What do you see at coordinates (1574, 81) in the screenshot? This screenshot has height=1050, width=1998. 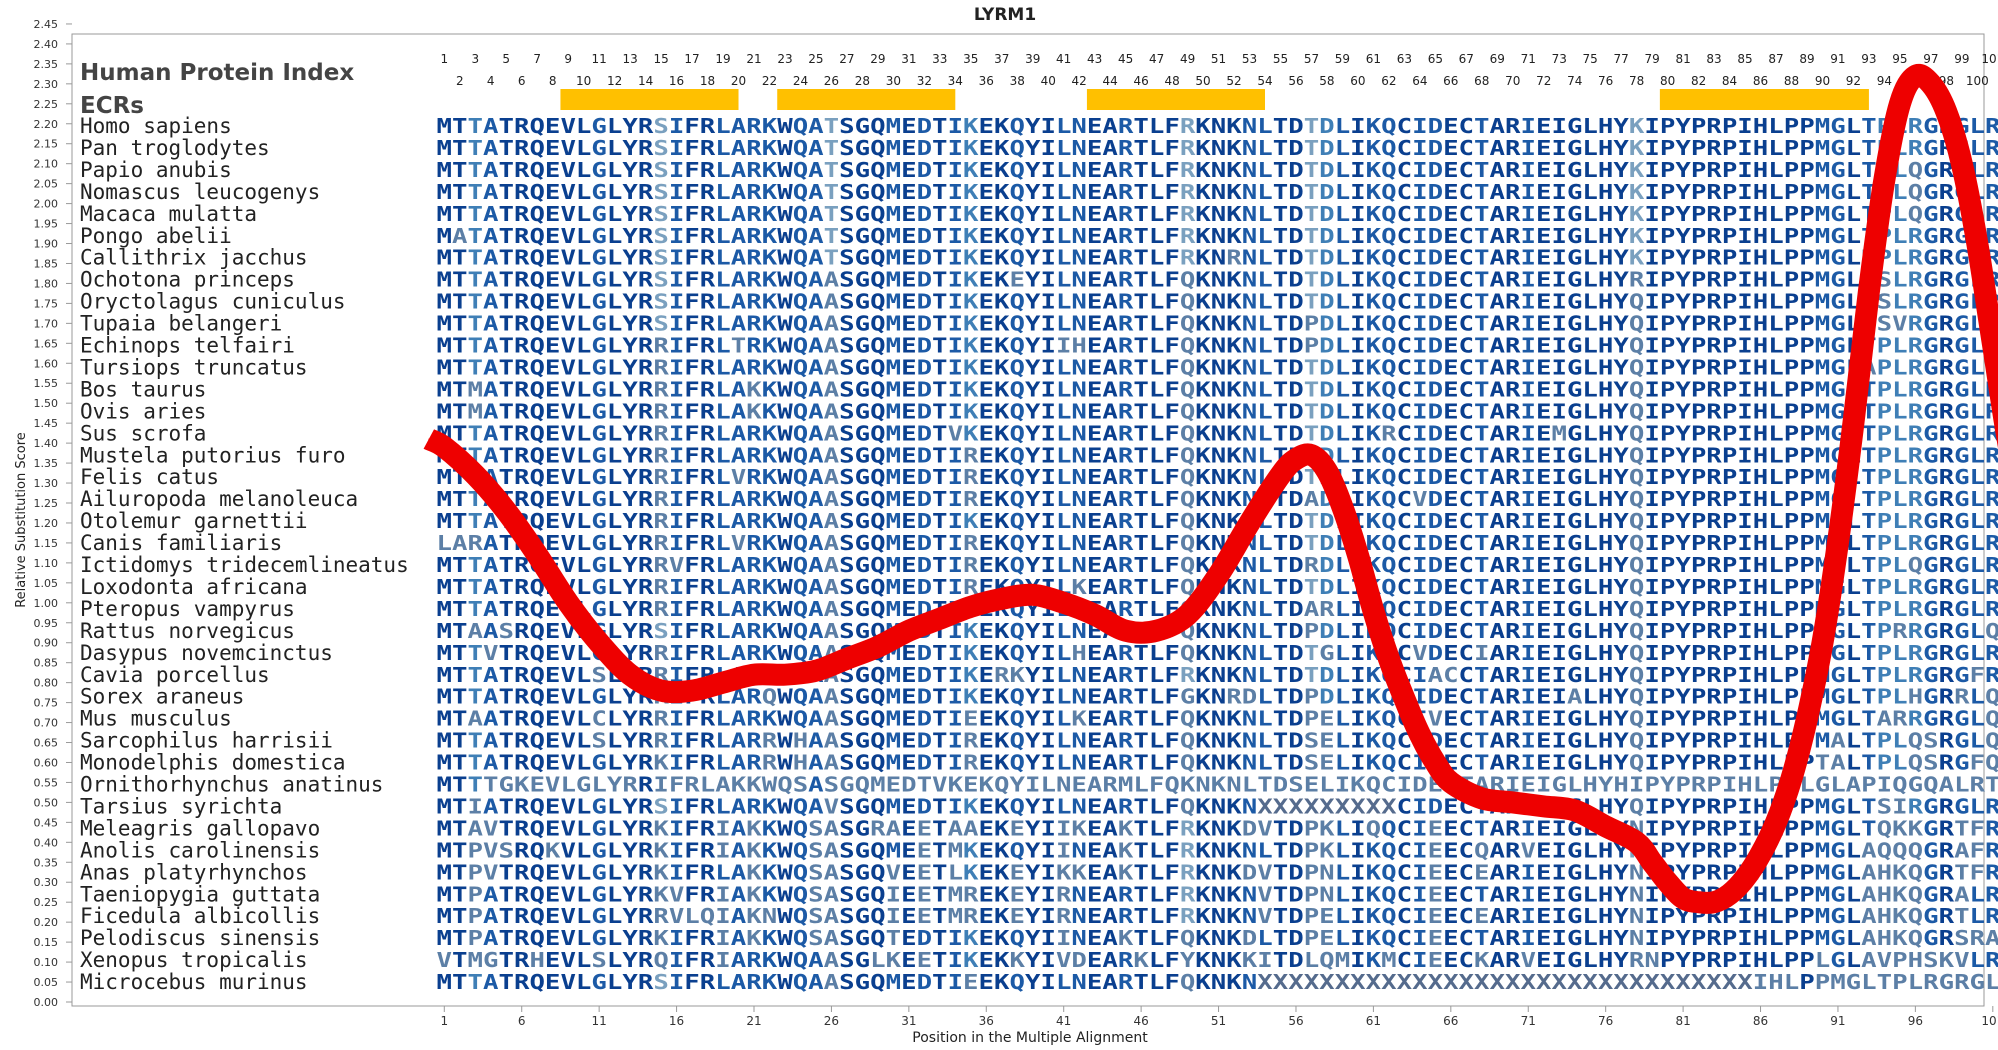 I see `index-number: 74` at bounding box center [1574, 81].